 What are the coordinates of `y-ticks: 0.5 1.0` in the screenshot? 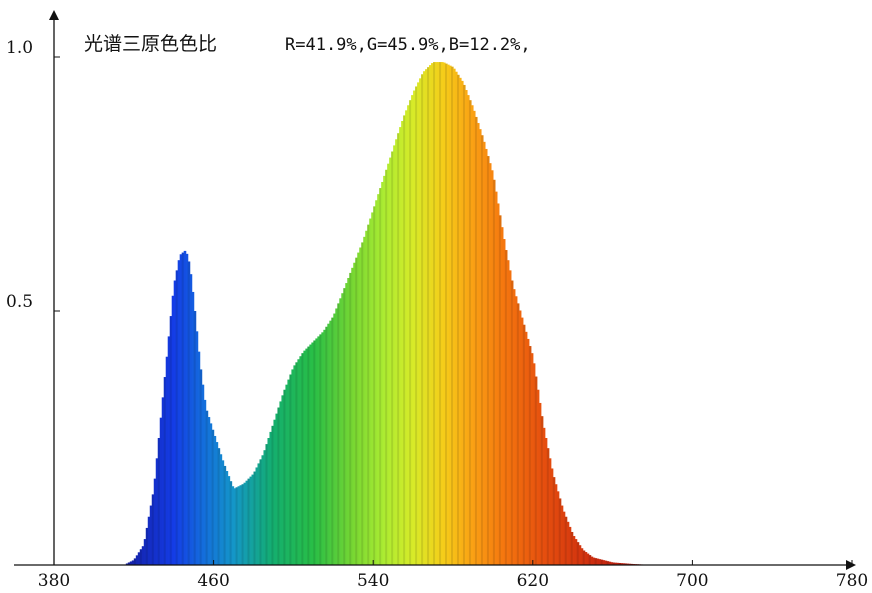 It's located at (33, 175).